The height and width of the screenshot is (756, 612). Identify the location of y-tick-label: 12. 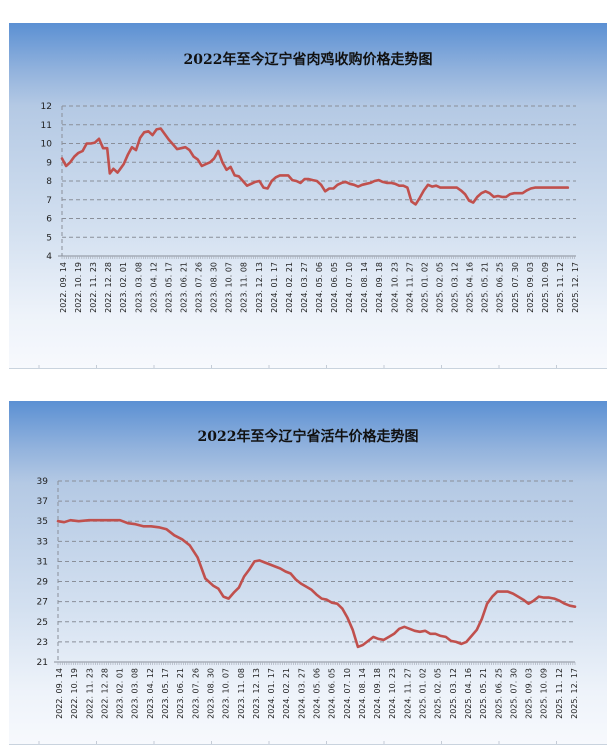
(46, 107).